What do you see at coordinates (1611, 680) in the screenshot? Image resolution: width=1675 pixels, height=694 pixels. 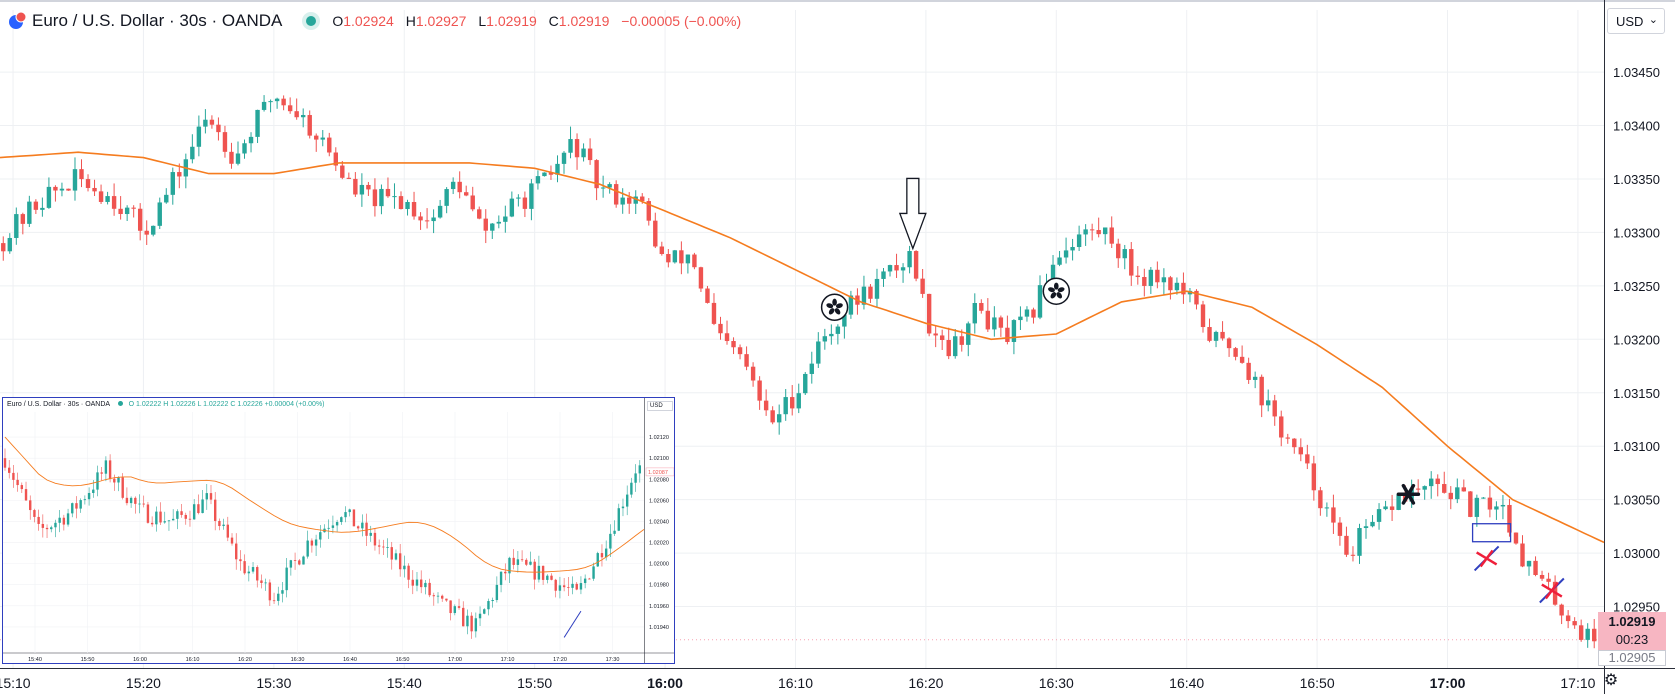 I see `settings-gear-icon: ⚙` at bounding box center [1611, 680].